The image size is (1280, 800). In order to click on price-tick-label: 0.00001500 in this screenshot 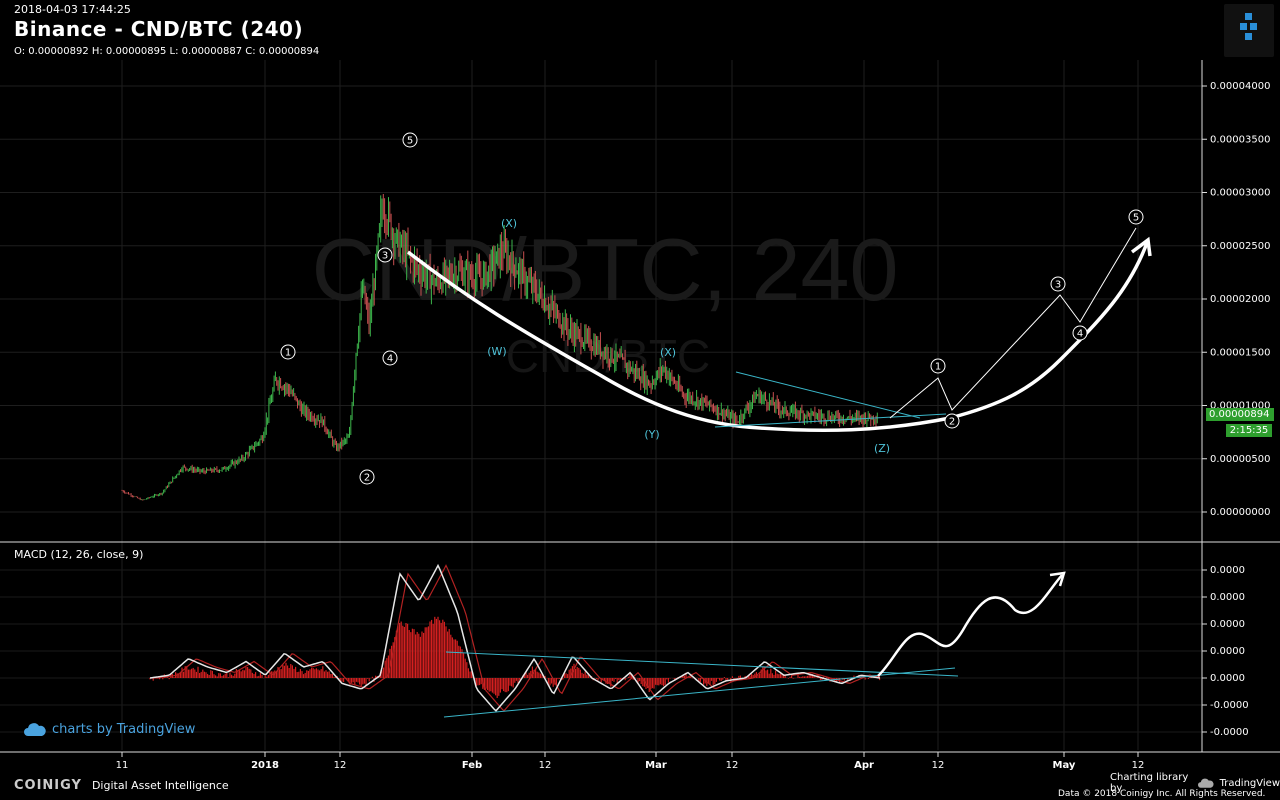, I will do `click(1240, 352)`.